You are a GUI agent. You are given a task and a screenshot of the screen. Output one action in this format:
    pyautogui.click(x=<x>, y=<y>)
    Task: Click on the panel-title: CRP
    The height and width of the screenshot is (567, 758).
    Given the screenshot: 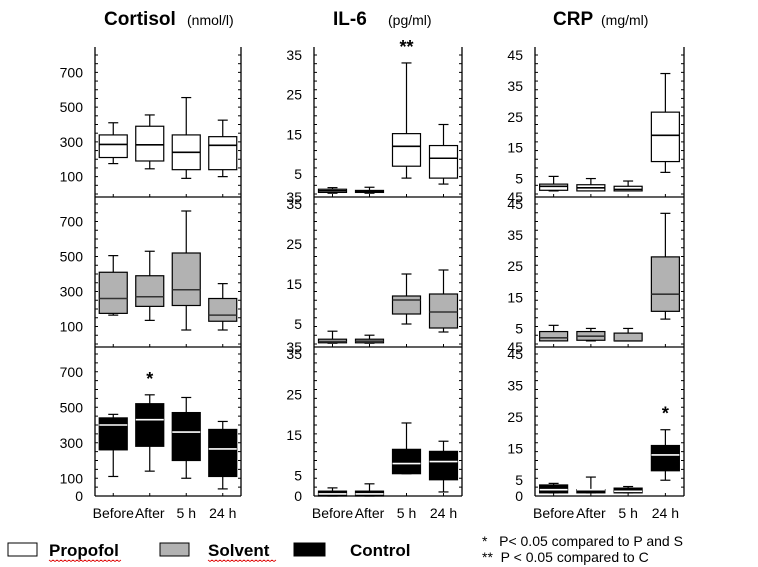 What is the action you would take?
    pyautogui.click(x=573, y=19)
    